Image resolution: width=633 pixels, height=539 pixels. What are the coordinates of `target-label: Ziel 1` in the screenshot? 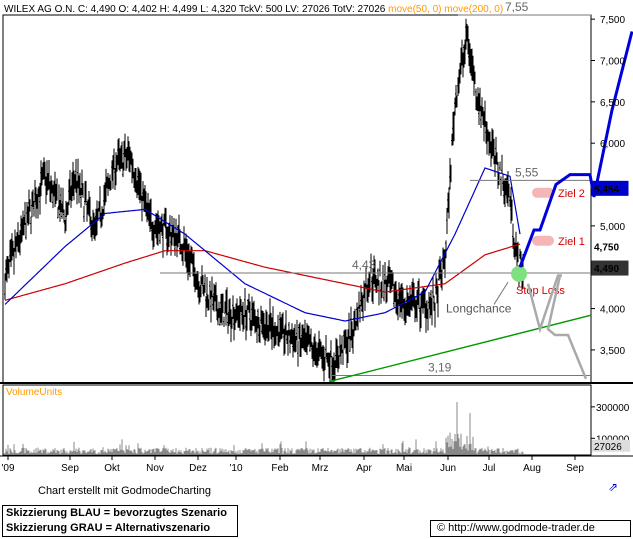 It's located at (571, 242).